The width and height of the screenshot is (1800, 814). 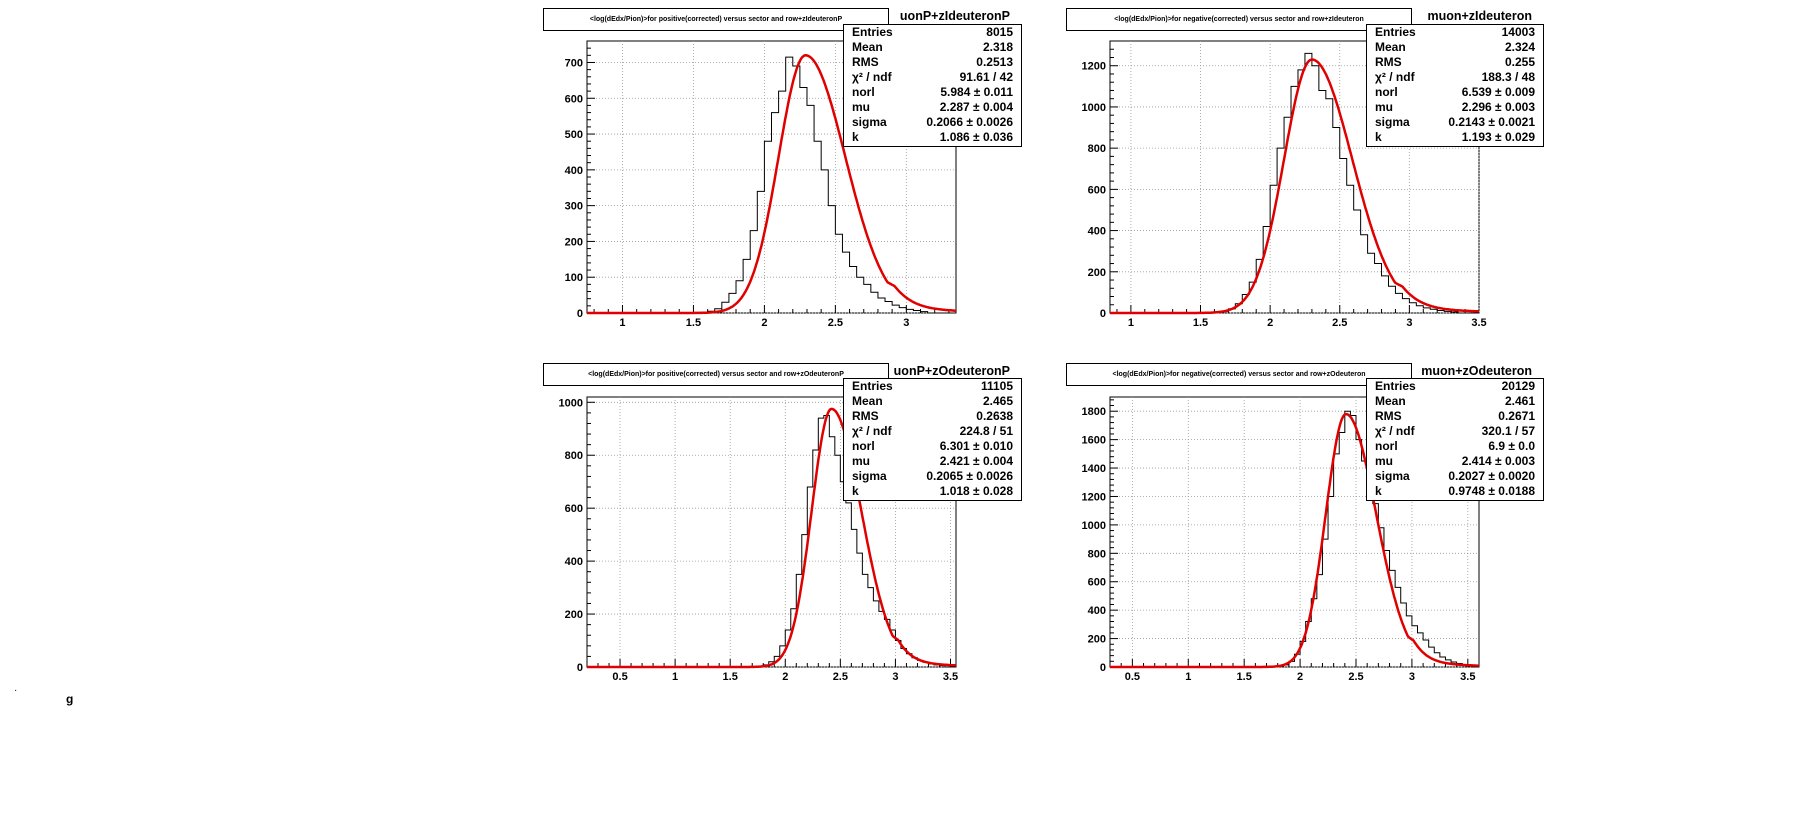 What do you see at coordinates (1498, 92) in the screenshot?
I see `stats-value: 6.539 ± 0.009` at bounding box center [1498, 92].